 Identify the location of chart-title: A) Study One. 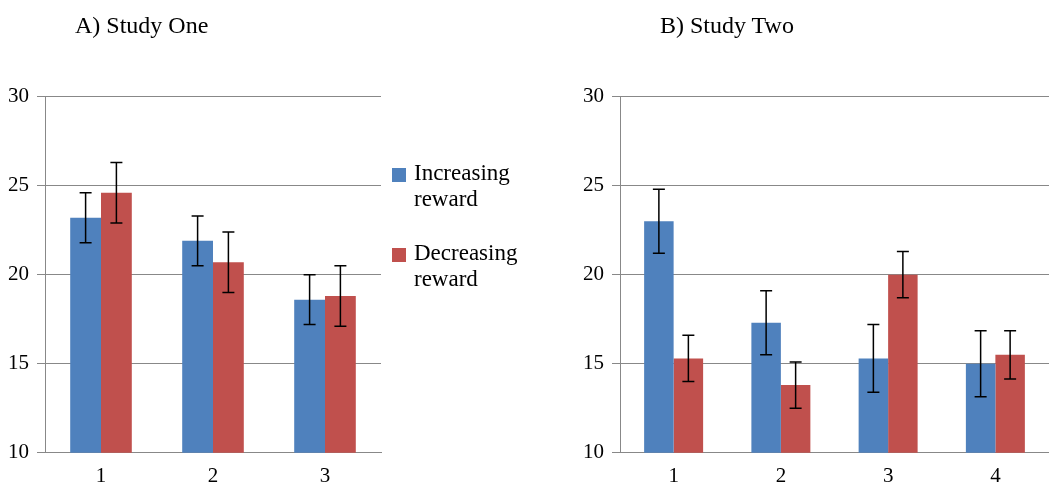
(142, 25).